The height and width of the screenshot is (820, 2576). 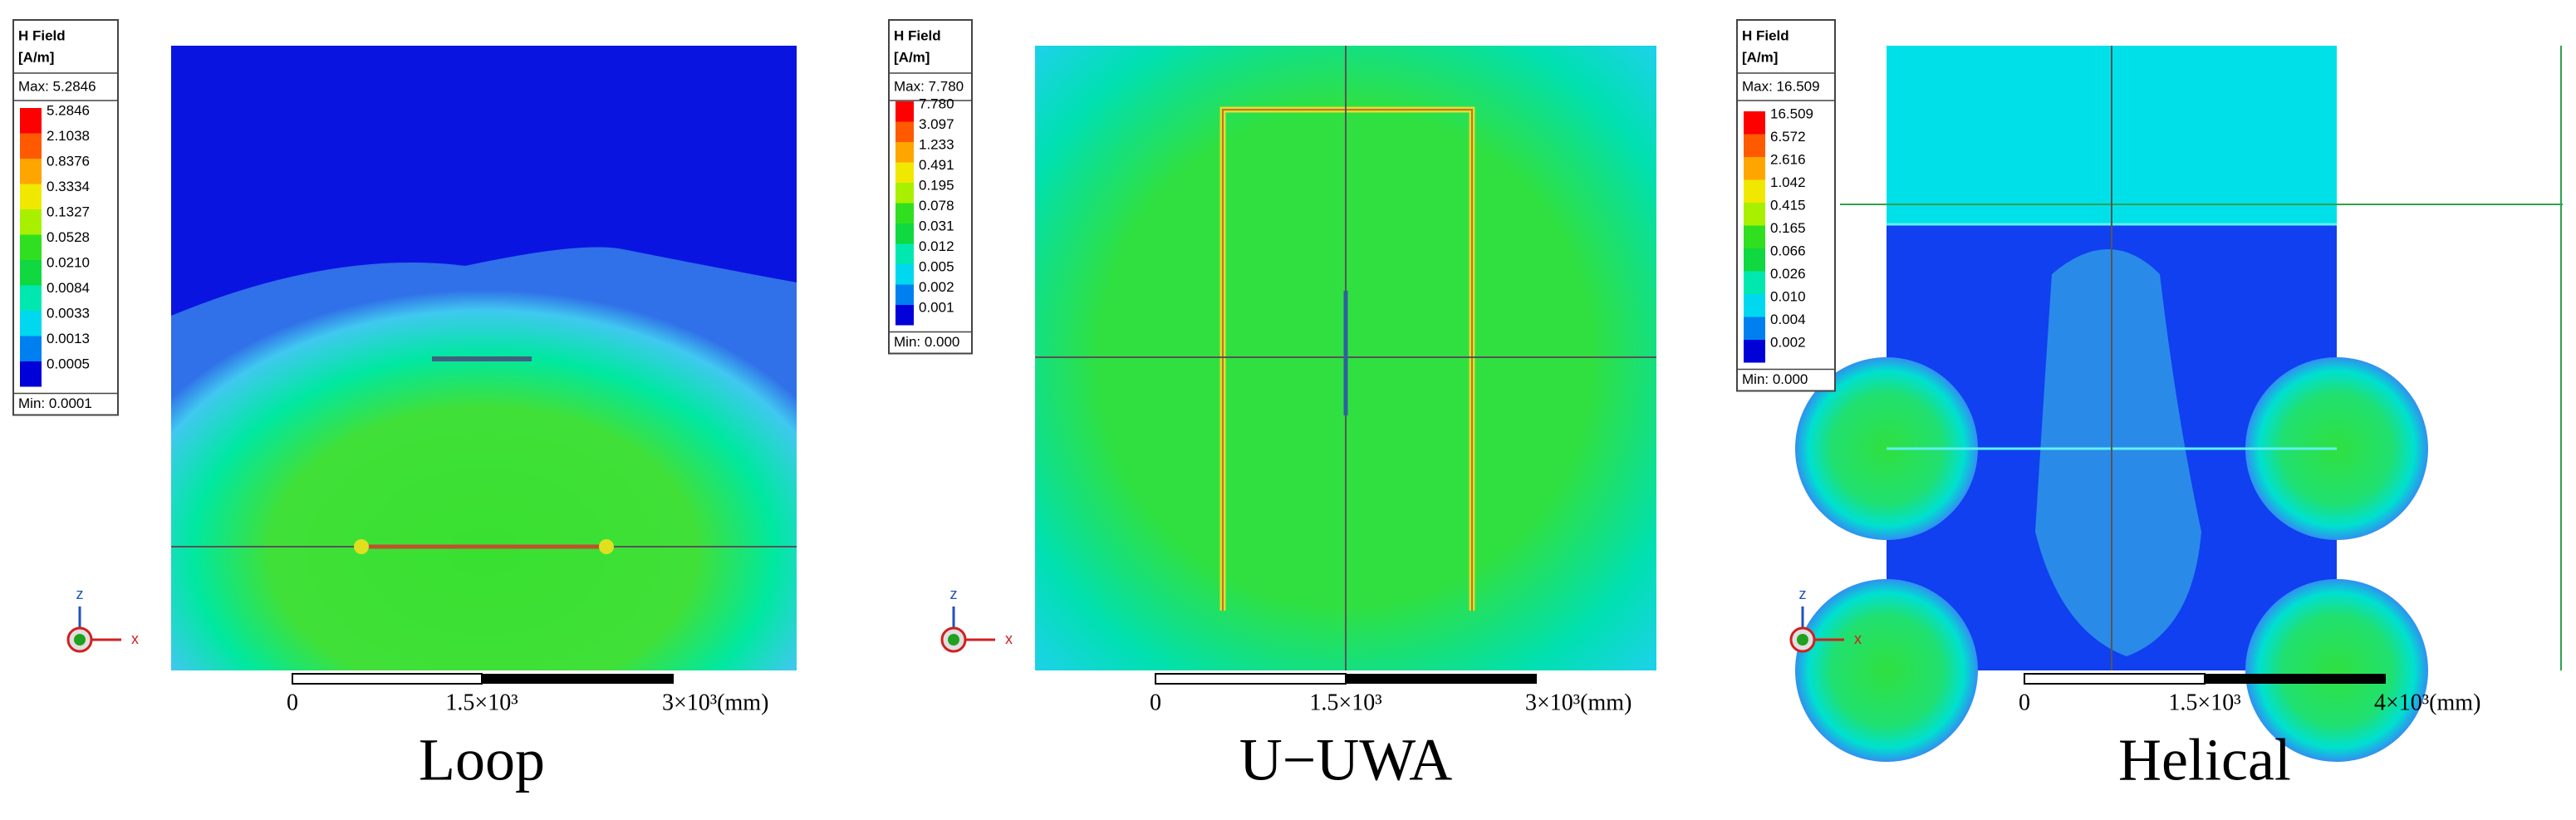 What do you see at coordinates (68, 136) in the screenshot?
I see `legend-level: 2.1038` at bounding box center [68, 136].